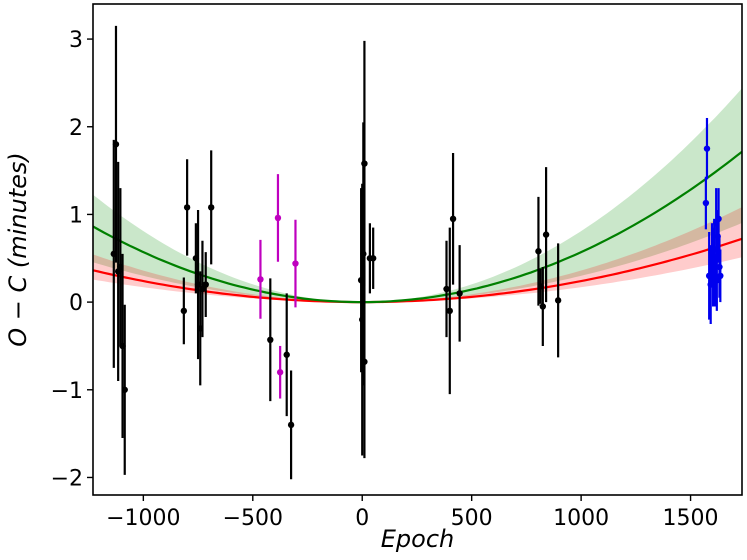 This screenshot has height=560, width=747. I want to click on y-axis-ticks: −2 −1 0 1 2 3, so click(72, 259).